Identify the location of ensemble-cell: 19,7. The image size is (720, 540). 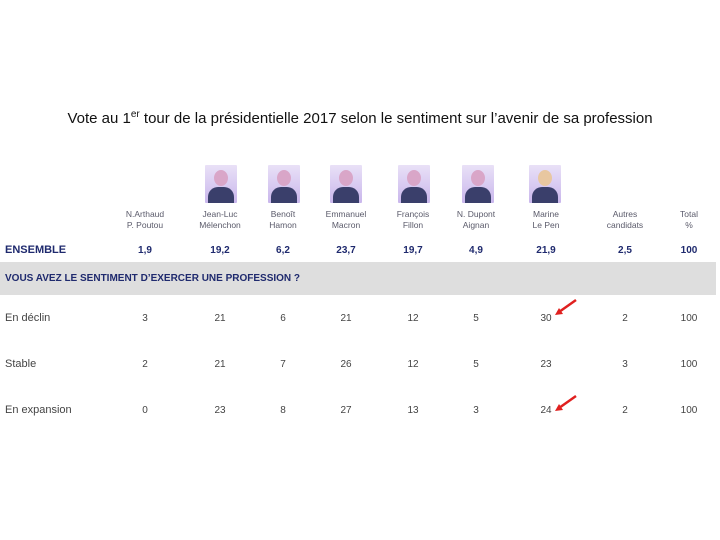
(413, 250).